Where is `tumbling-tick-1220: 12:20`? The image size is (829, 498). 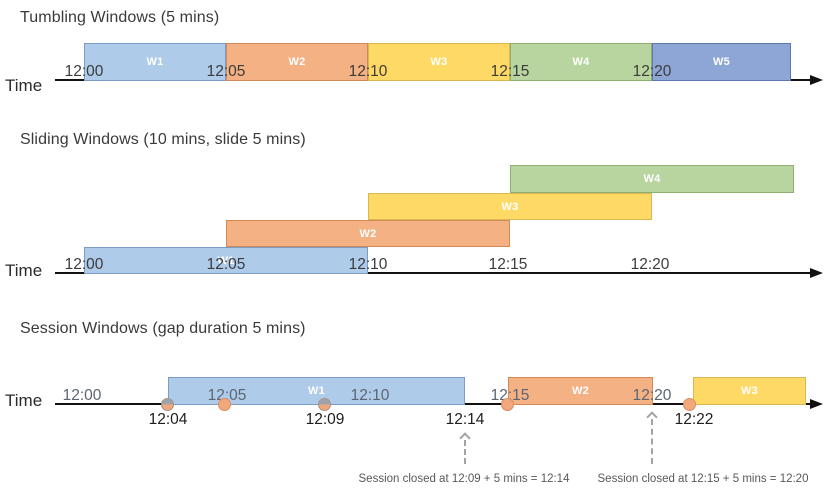
tumbling-tick-1220: 12:20 is located at coordinates (652, 71).